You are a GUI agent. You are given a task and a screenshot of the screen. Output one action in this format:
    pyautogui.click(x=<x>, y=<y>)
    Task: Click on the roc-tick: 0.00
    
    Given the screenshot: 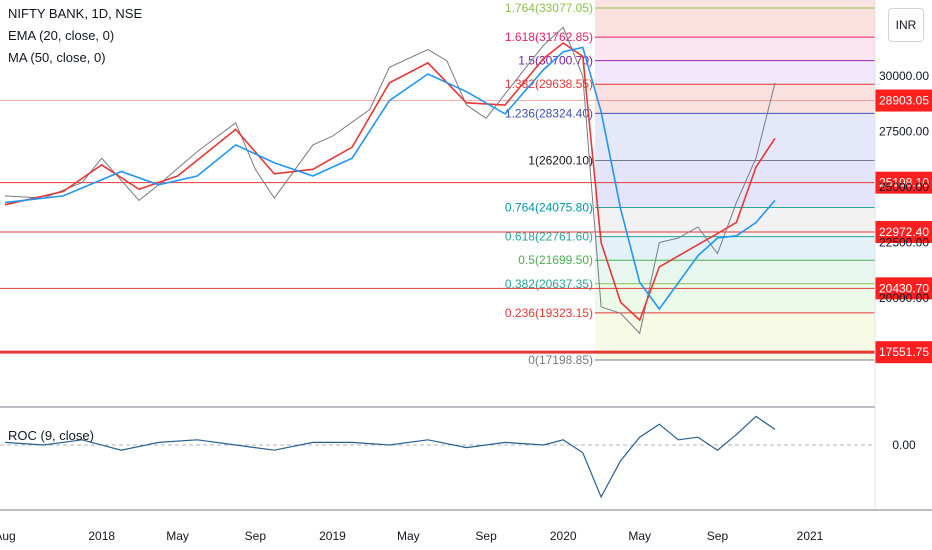 What is the action you would take?
    pyautogui.click(x=904, y=445)
    